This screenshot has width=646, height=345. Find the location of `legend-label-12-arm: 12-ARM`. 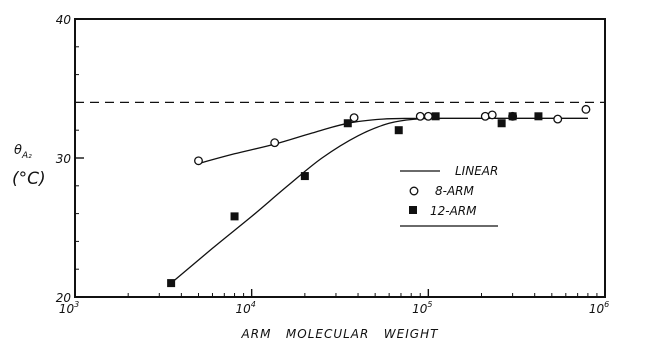

legend-label-12-arm: 12-ARM is located at coordinates (453, 211).